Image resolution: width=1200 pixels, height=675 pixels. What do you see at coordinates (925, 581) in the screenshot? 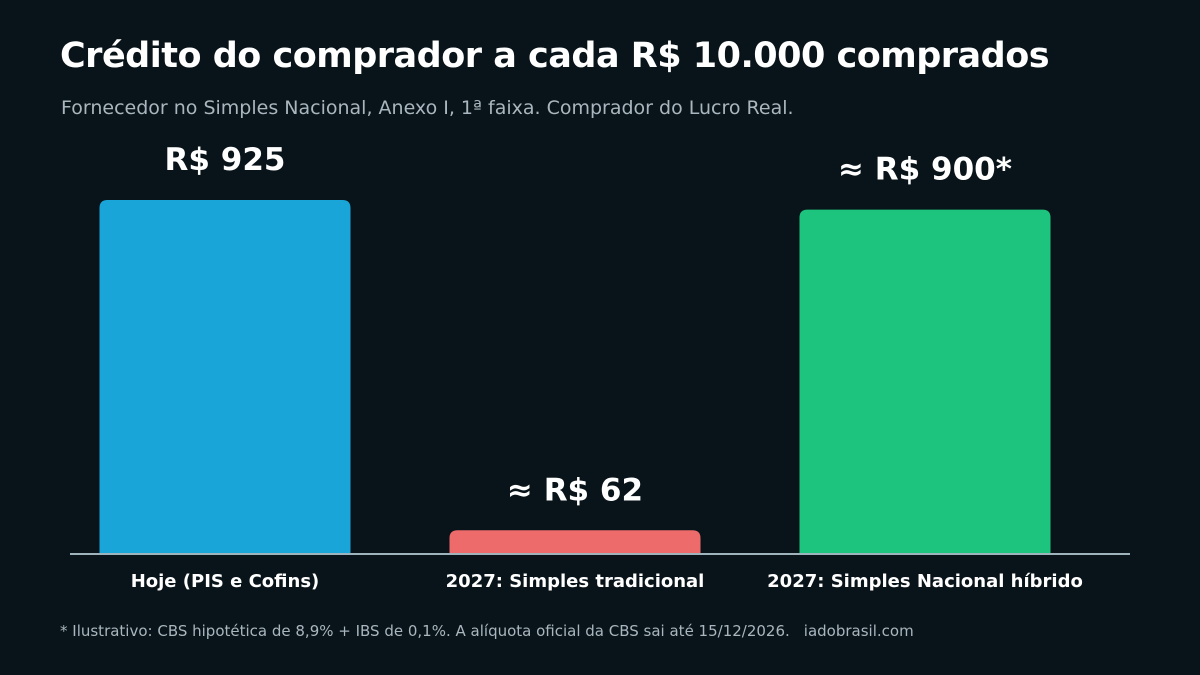
I see `category-label-3: 2027: Simples Nacional híbrido` at bounding box center [925, 581].